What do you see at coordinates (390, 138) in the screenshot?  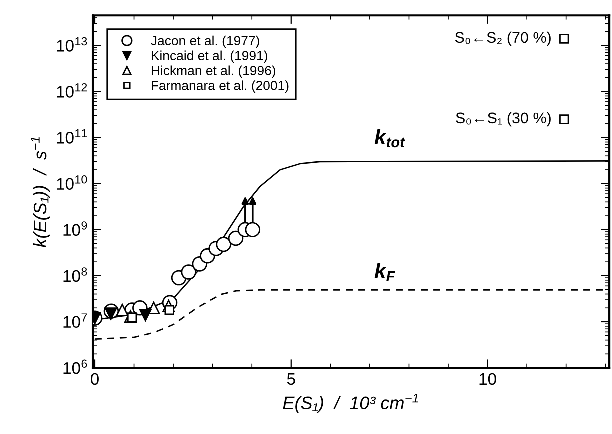 I see `annotation: k$_{tot}$` at bounding box center [390, 138].